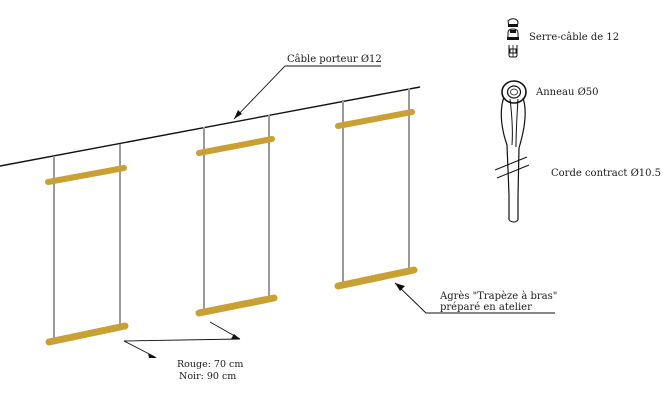 Image resolution: width=663 pixels, height=405 pixels. Describe the element at coordinates (236, 305) in the screenshot. I see `trapeze-2-bottom-bar` at that location.